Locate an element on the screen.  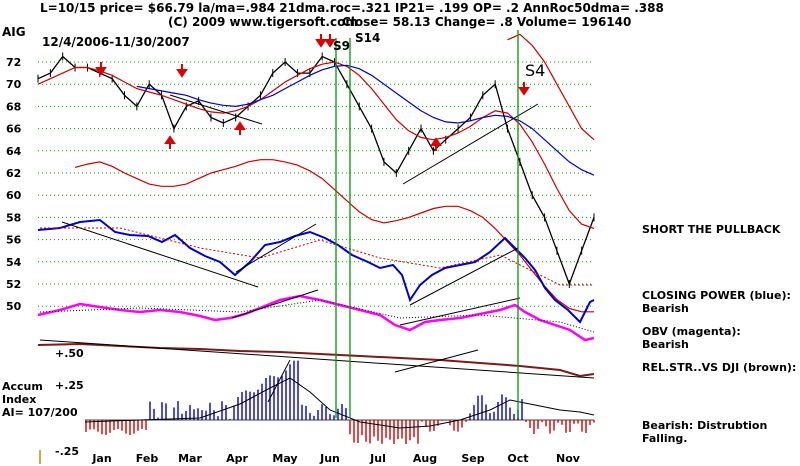
x-month-label: May is located at coordinates (284, 458).